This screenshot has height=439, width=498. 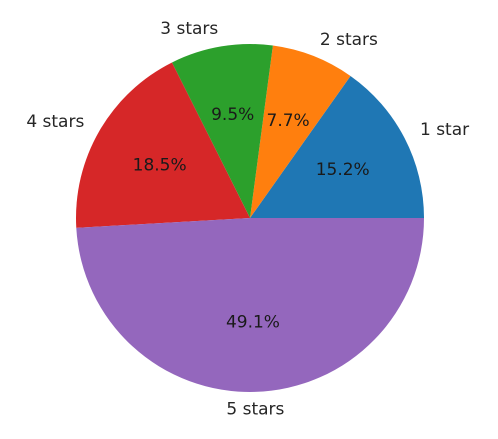 What do you see at coordinates (349, 40) in the screenshot?
I see `slice-label-2-stars: 2 stars` at bounding box center [349, 40].